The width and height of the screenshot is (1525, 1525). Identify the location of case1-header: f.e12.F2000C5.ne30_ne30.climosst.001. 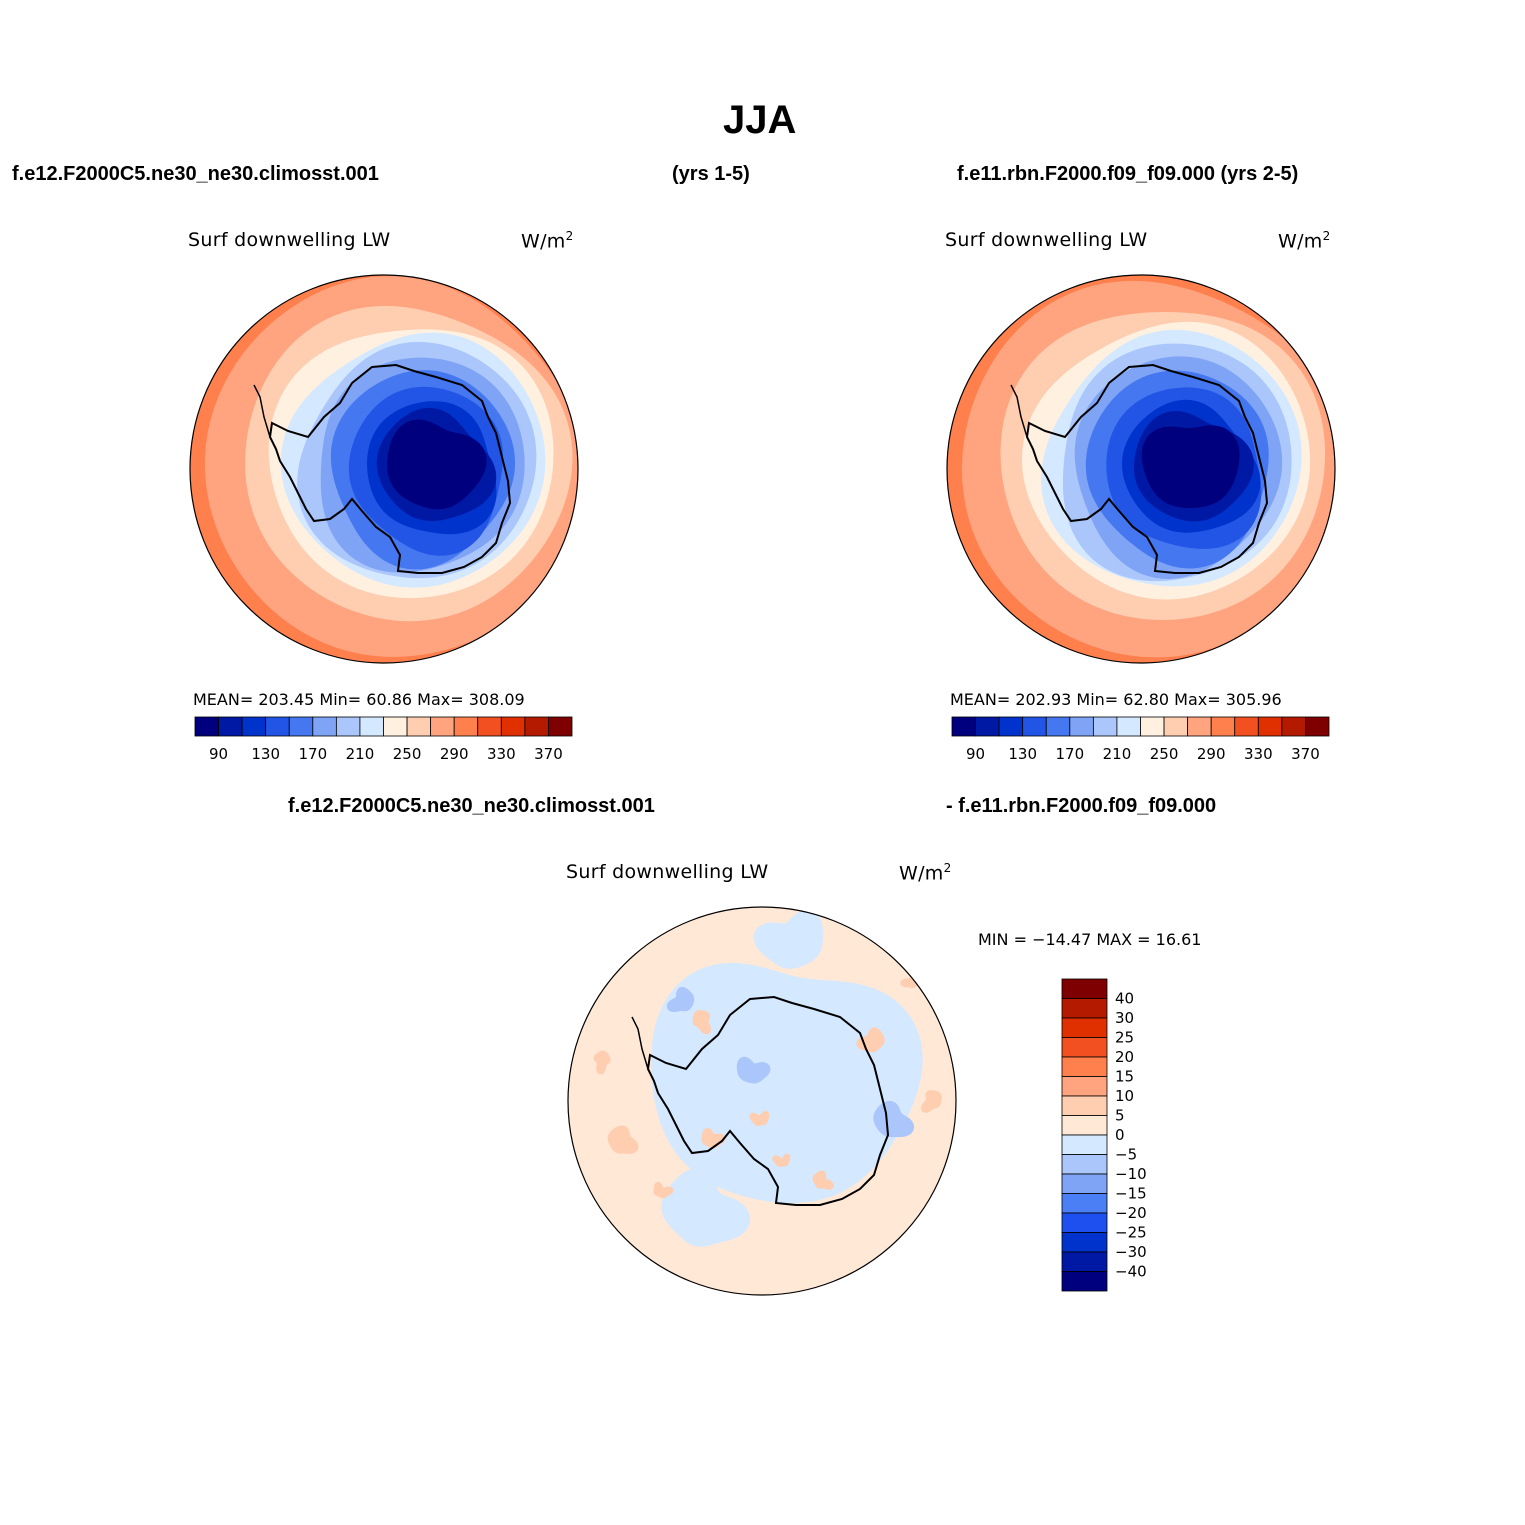
(195, 174).